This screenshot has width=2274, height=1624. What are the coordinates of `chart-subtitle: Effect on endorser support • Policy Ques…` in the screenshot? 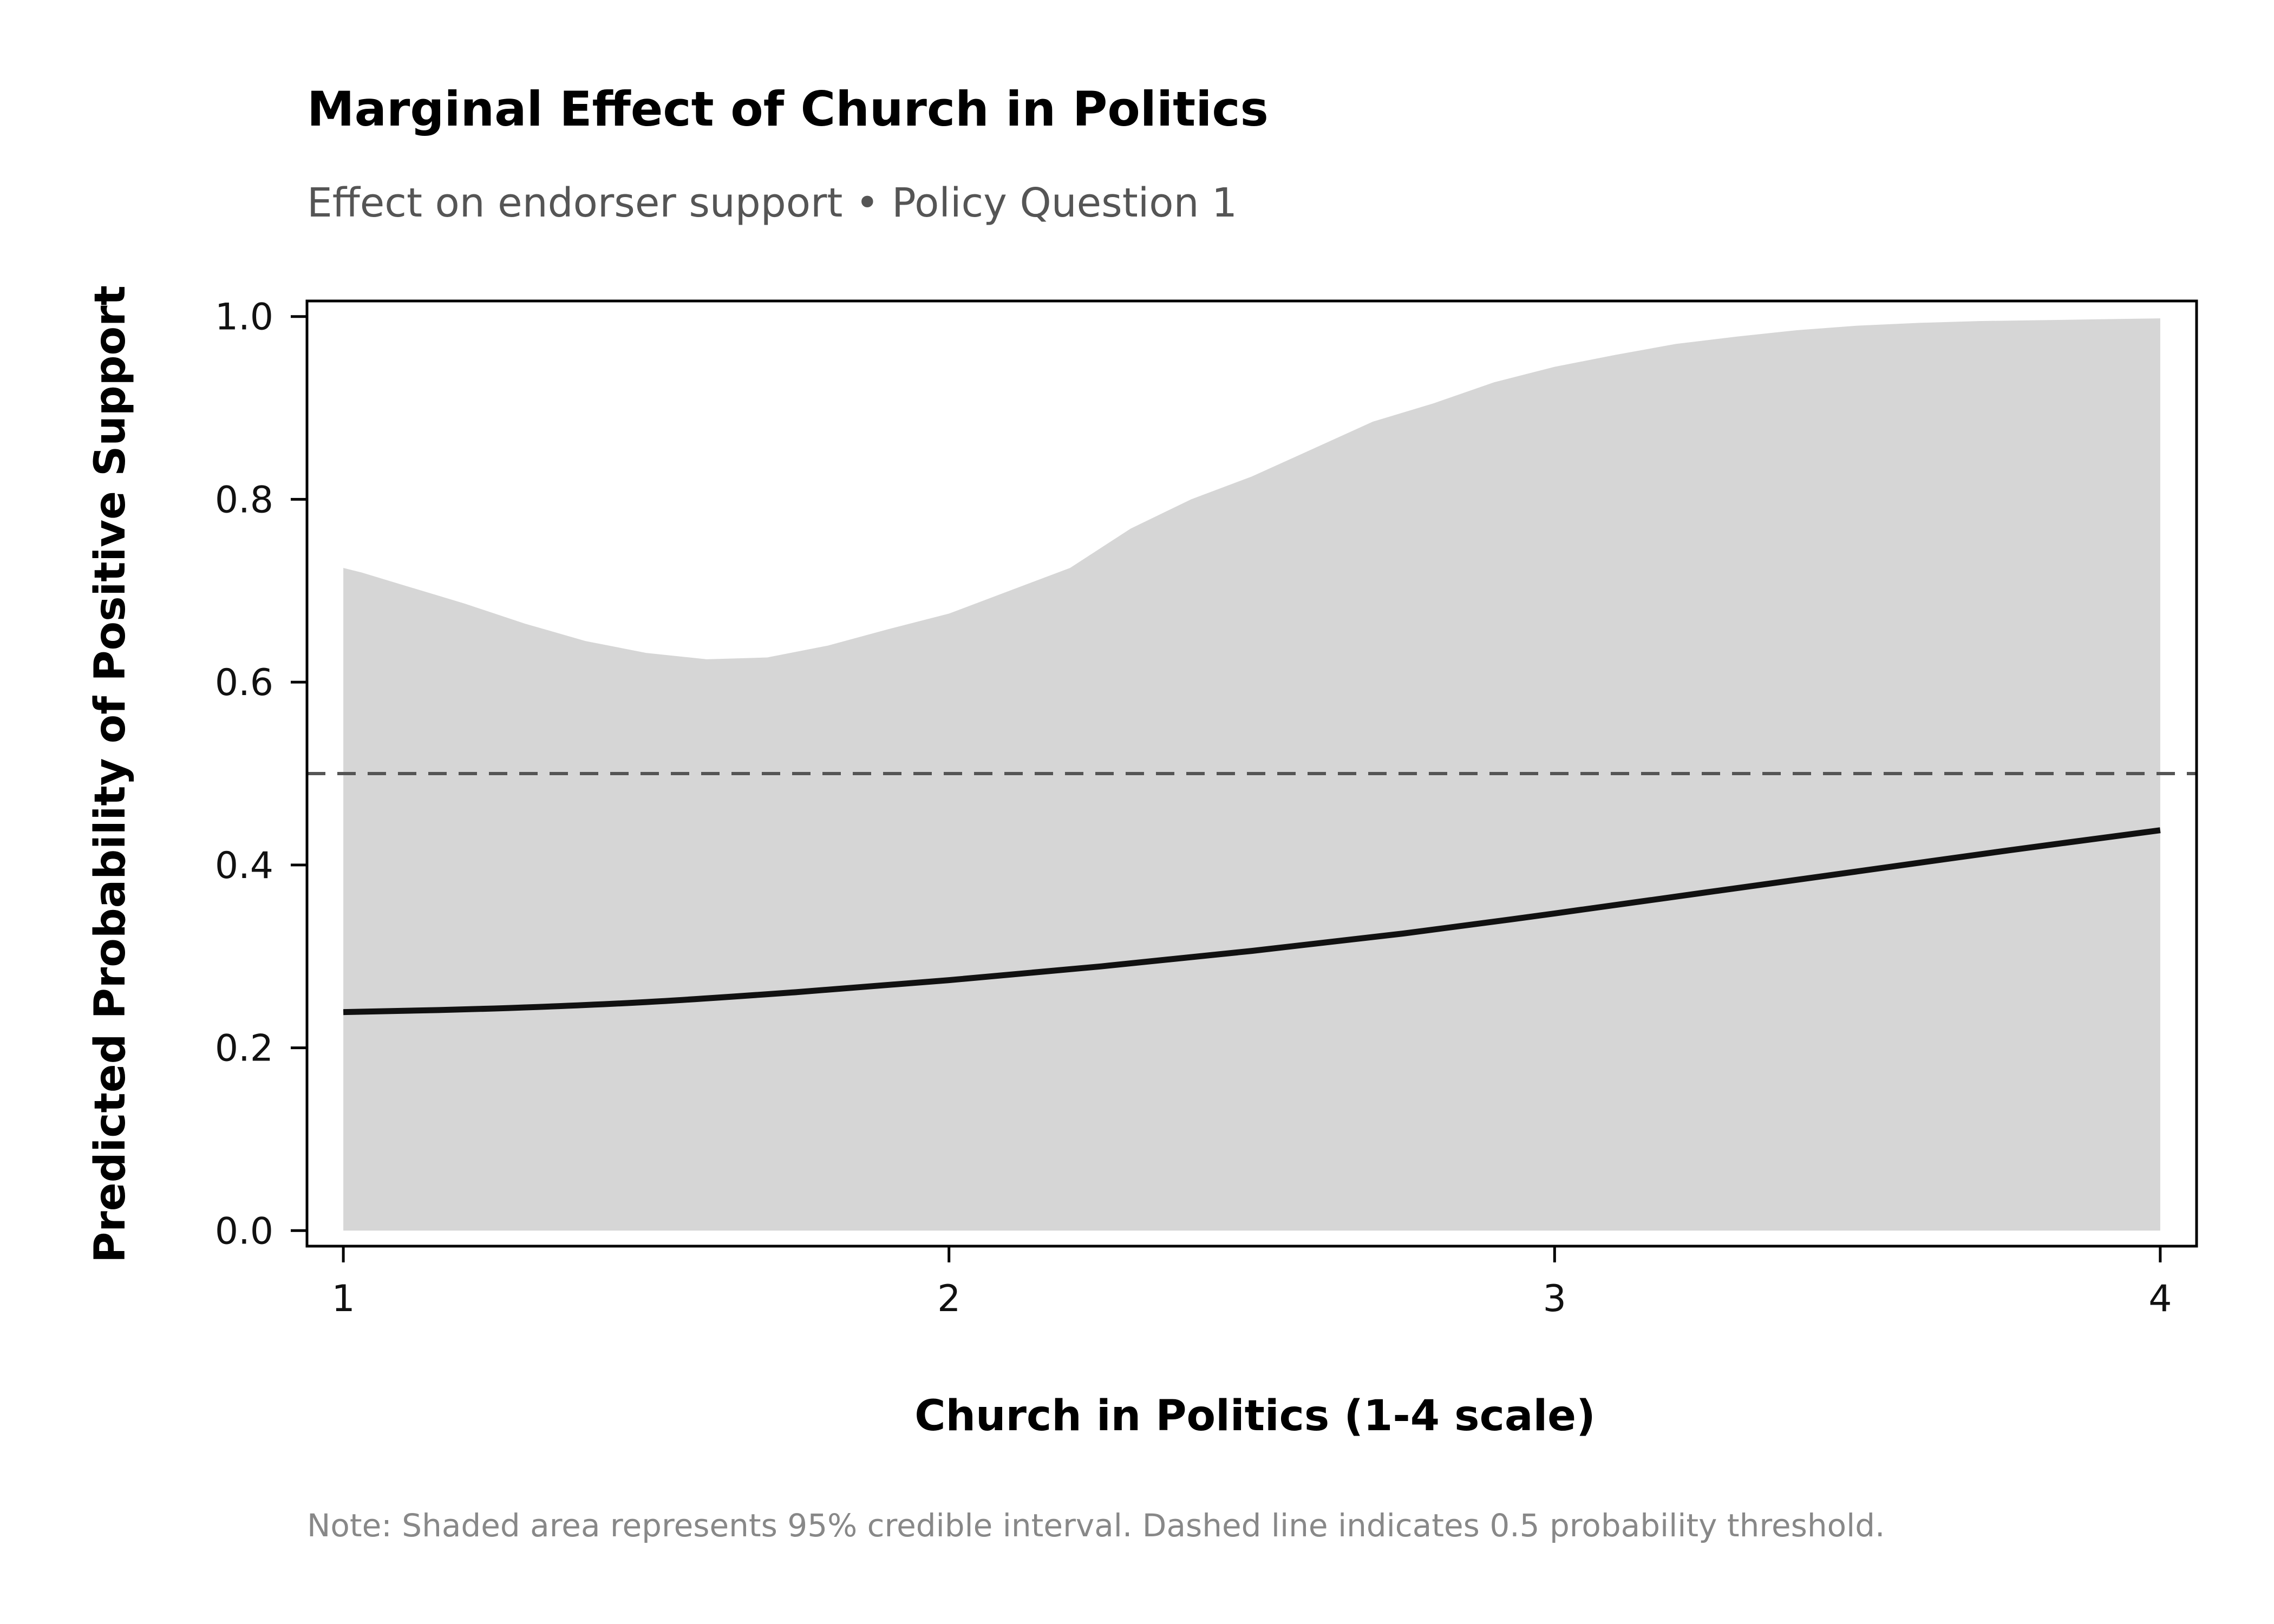 It's located at (772, 203).